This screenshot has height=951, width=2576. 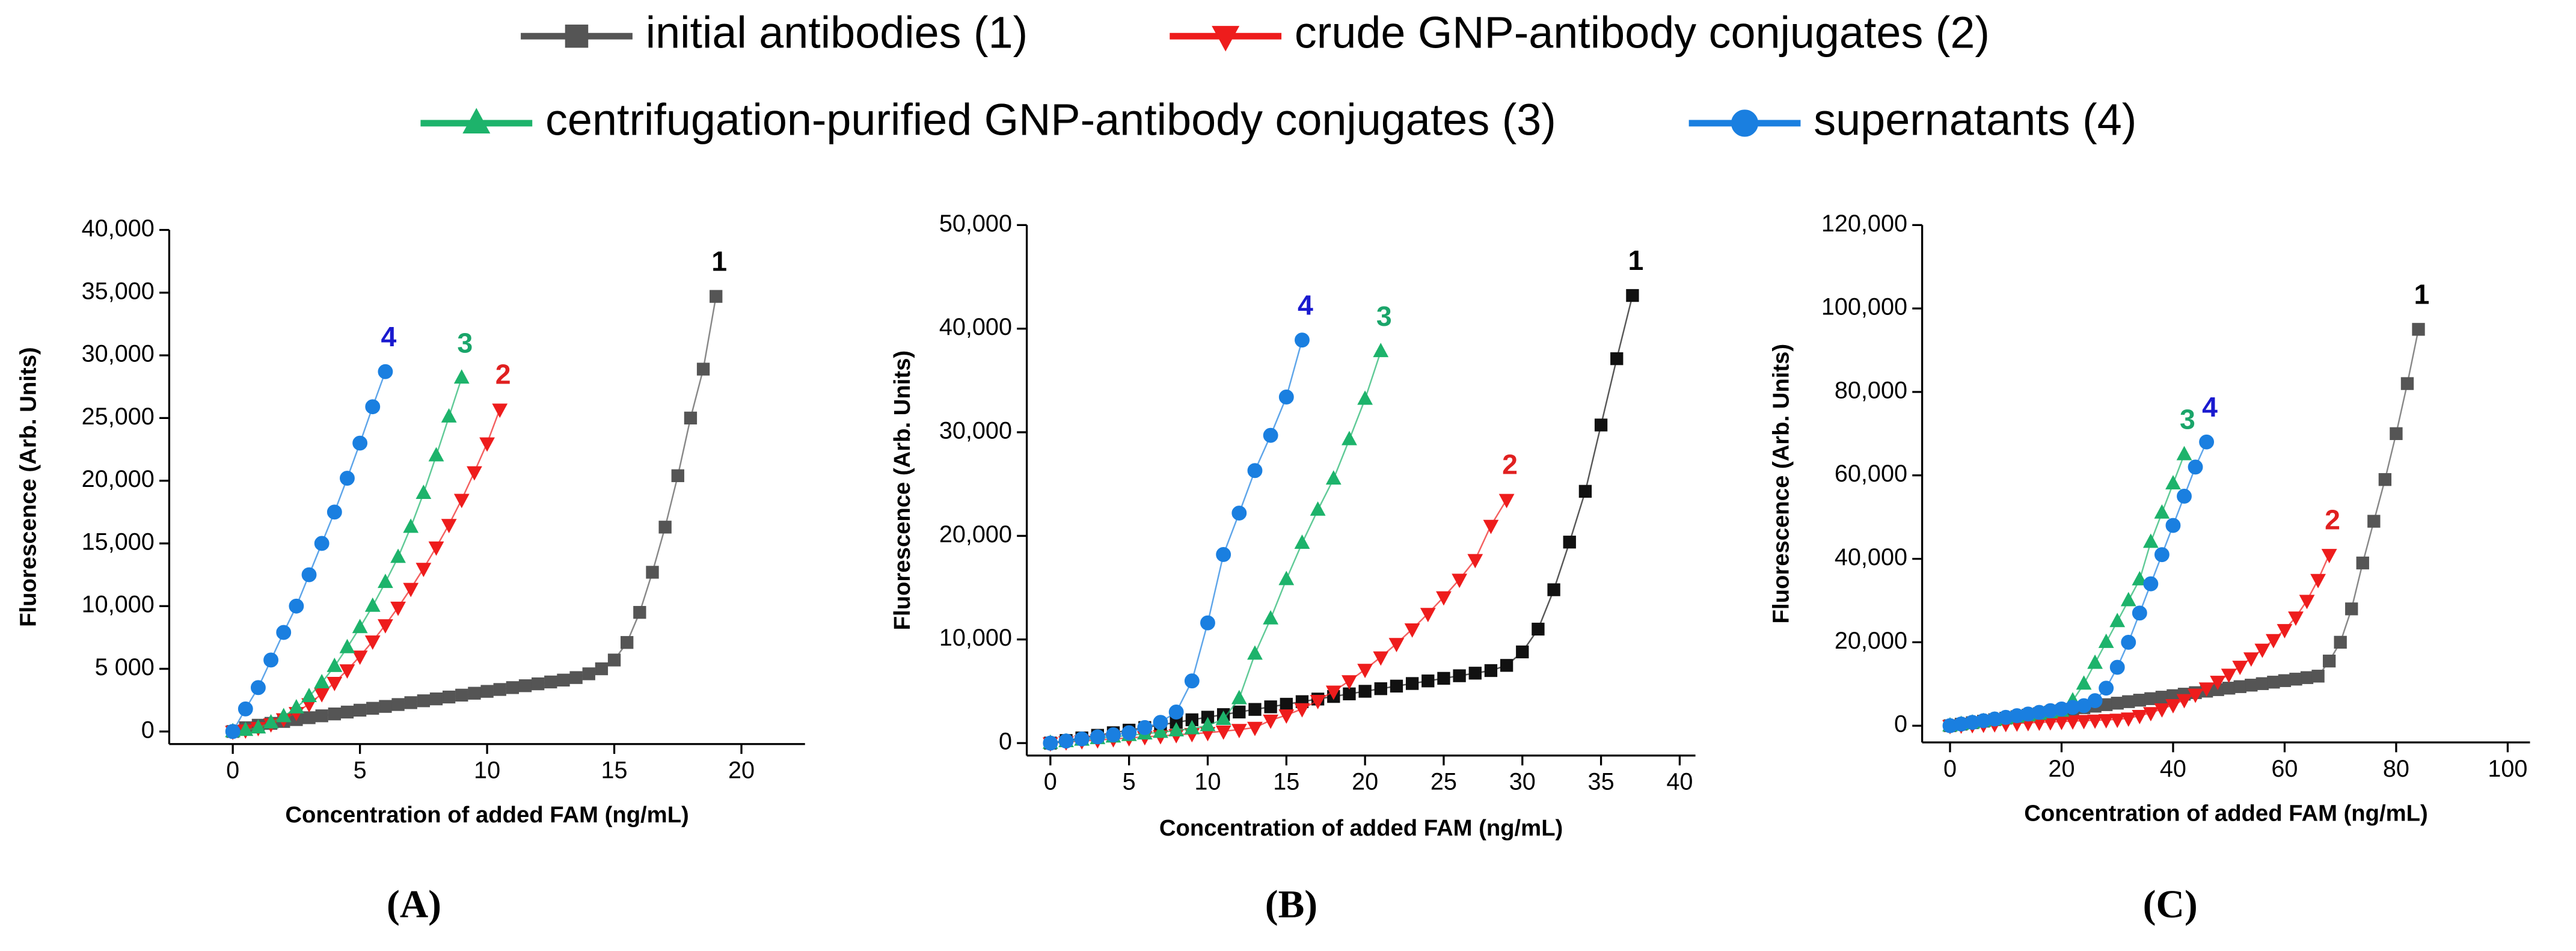 What do you see at coordinates (837, 33) in the screenshot?
I see `legend-label: initial antibodies (1)` at bounding box center [837, 33].